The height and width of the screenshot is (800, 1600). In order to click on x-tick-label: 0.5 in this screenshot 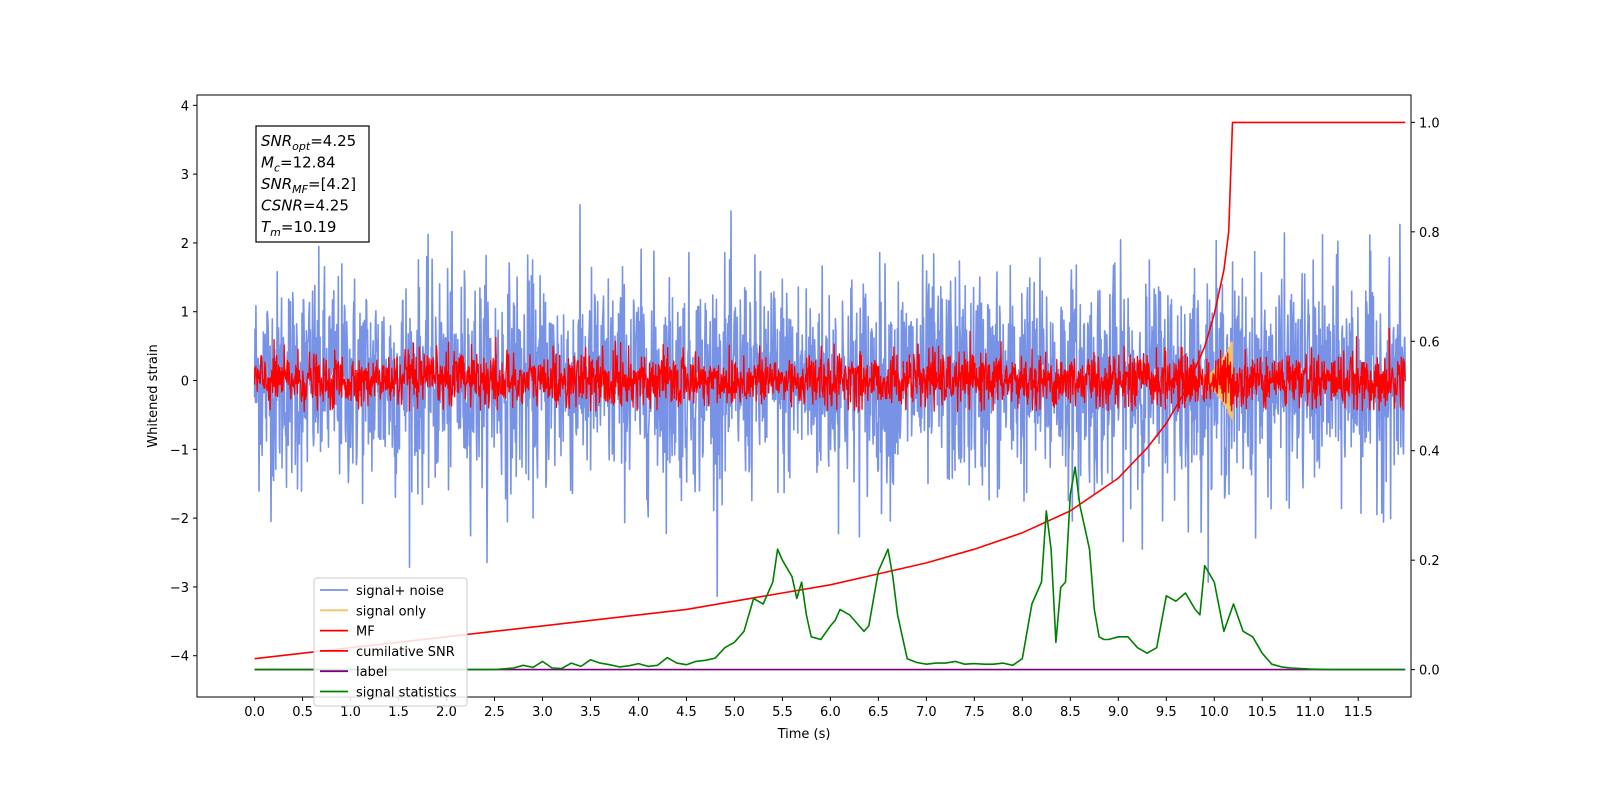, I will do `click(302, 712)`.